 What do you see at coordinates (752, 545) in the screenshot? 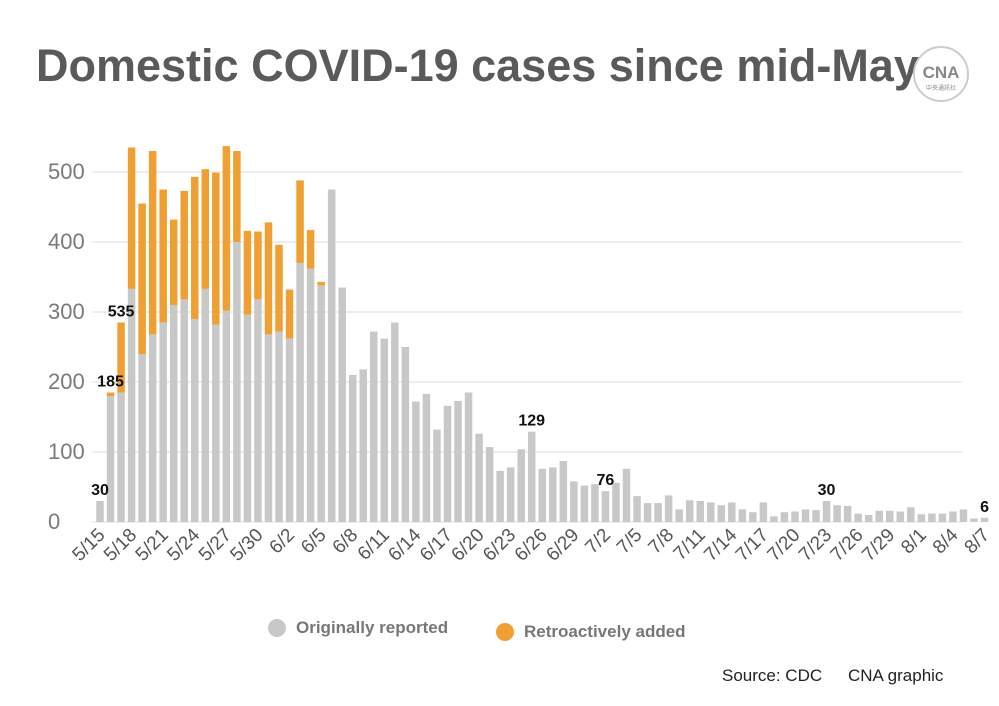
I see `x-tick-label-7/17: 7/17` at bounding box center [752, 545].